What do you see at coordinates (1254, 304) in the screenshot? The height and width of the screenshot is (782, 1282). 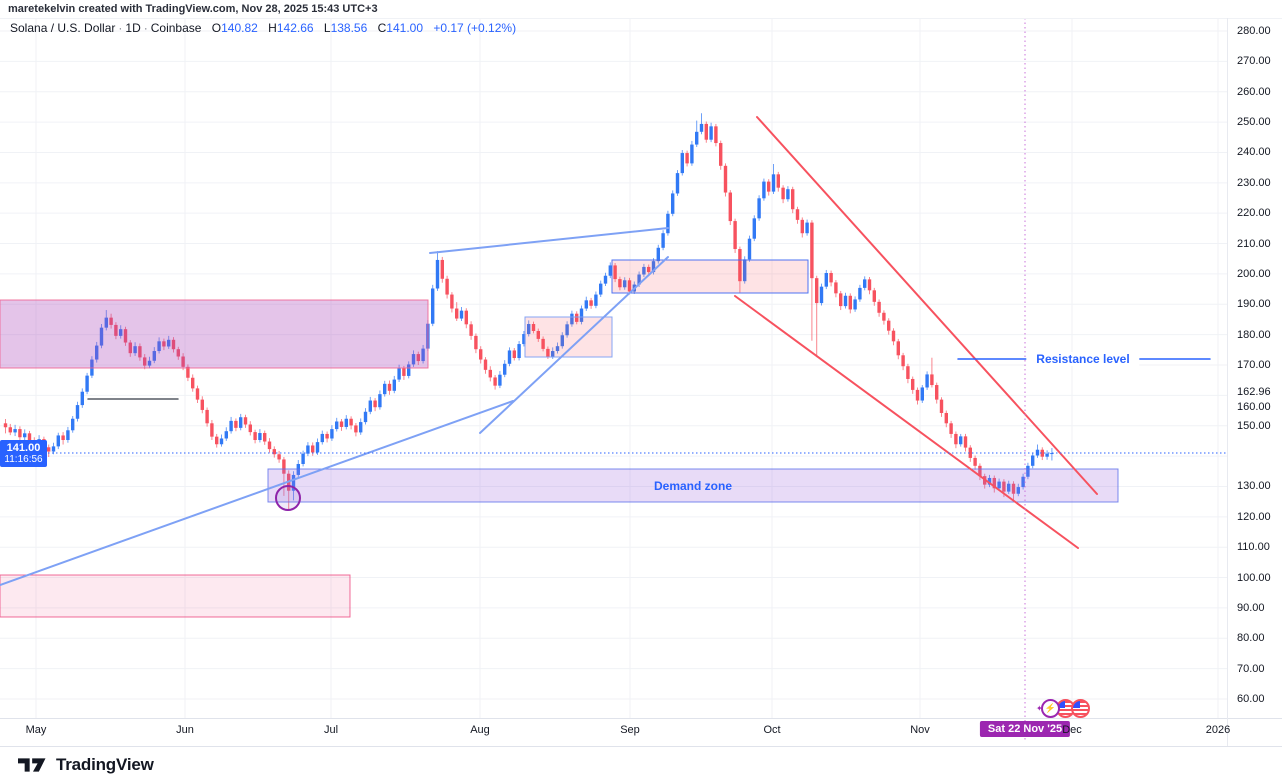 I see `price-tick-label: 190.00` at bounding box center [1254, 304].